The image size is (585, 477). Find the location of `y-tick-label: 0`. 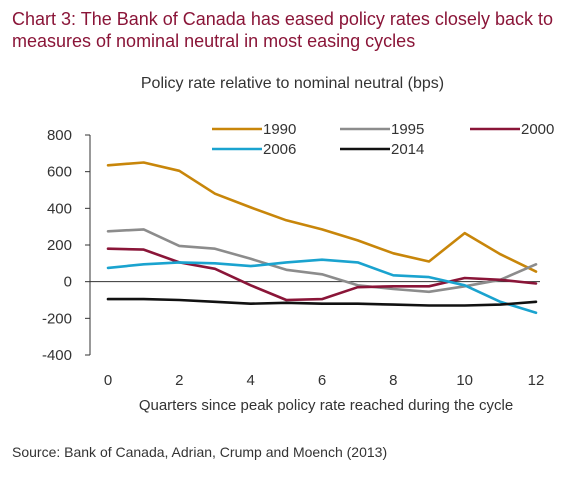

y-tick-label: 0 is located at coordinates (68, 282).